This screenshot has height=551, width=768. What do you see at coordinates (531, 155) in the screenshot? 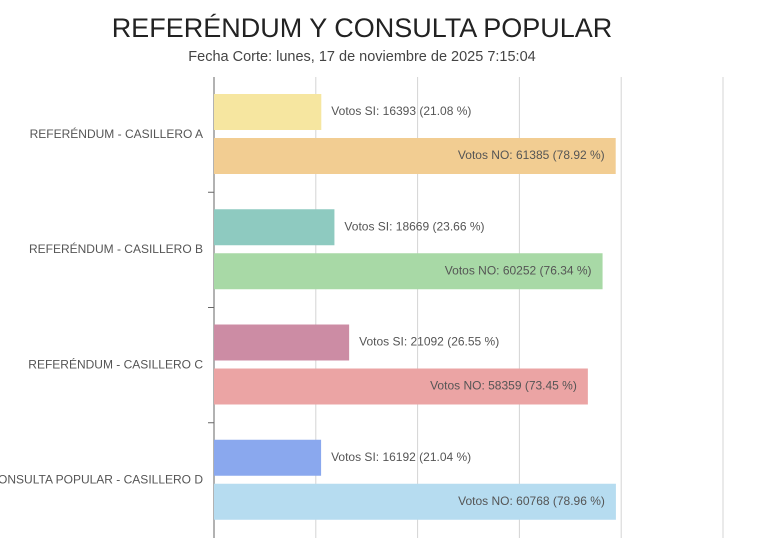
I see `value-label: Votos NO: 61385 (78.92 %)` at bounding box center [531, 155].